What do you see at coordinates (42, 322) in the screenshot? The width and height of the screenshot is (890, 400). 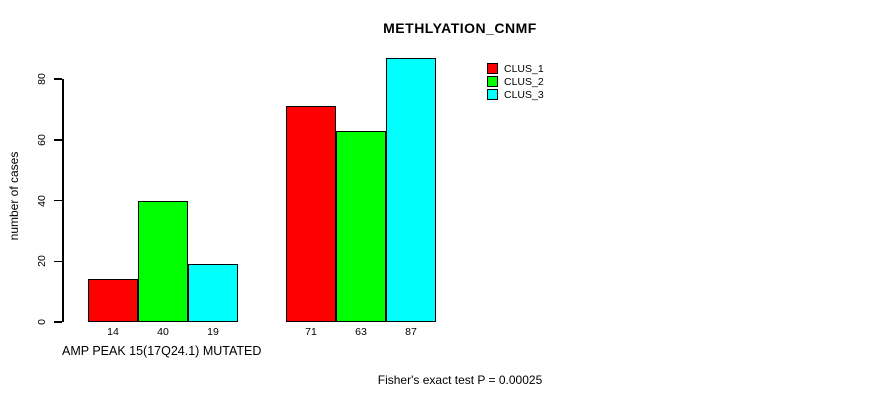 I see `y-tick-label: 0` at bounding box center [42, 322].